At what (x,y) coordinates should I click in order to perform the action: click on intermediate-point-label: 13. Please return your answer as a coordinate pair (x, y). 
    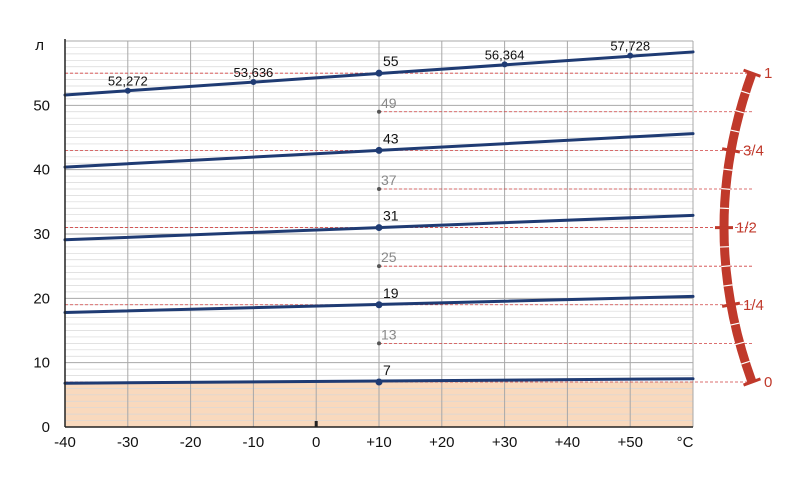
    Looking at the image, I should click on (389, 334).